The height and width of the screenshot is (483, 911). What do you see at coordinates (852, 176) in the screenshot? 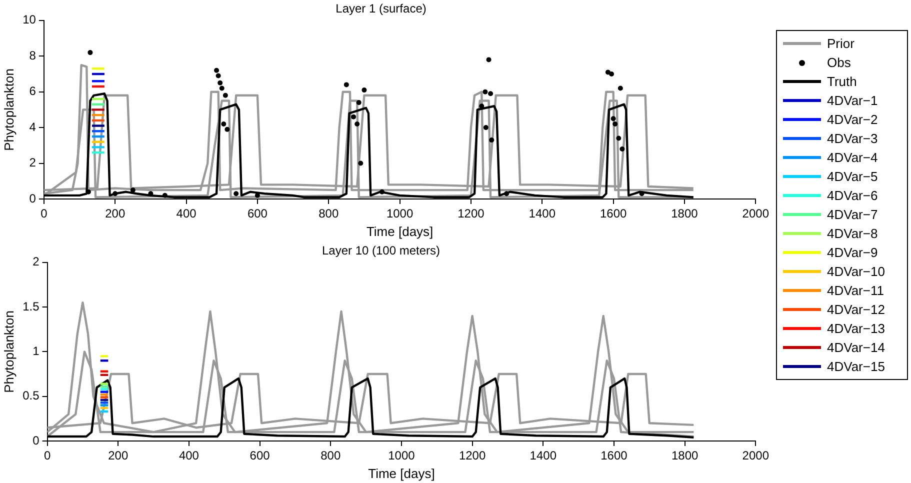
I see `legend-label: 4DVar−5` at bounding box center [852, 176].